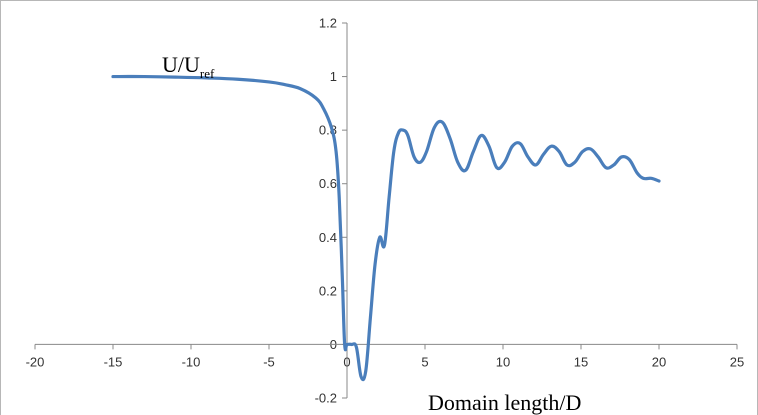 The width and height of the screenshot is (758, 415). What do you see at coordinates (346, 361) in the screenshot?
I see `x-tick-label: 0` at bounding box center [346, 361].